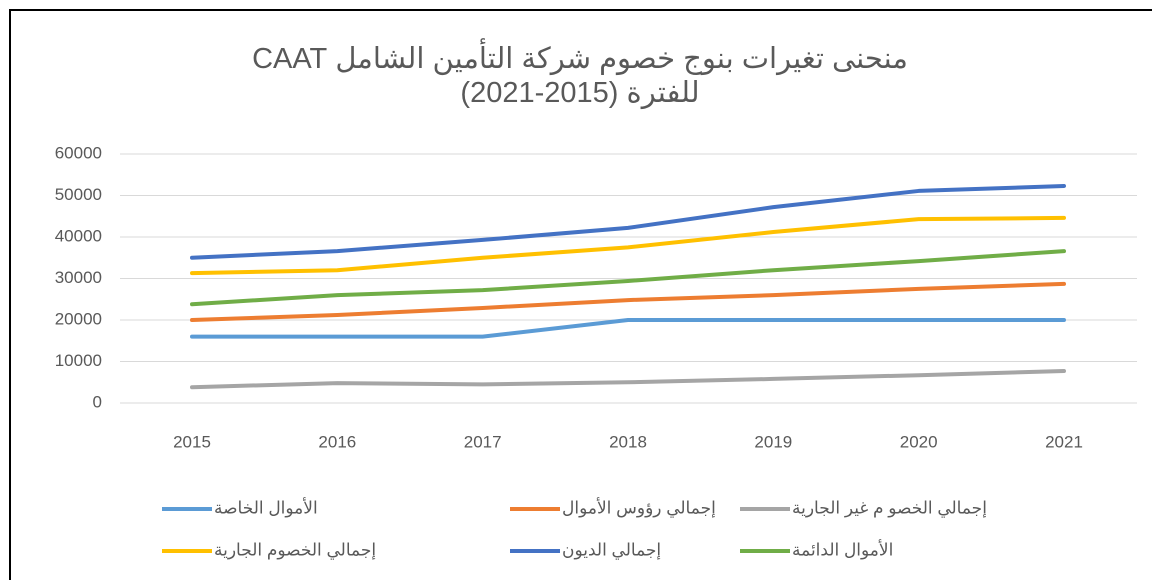 This screenshot has width=1152, height=585. Describe the element at coordinates (483, 441) in the screenshot. I see `x-tick-label: 2017` at that location.